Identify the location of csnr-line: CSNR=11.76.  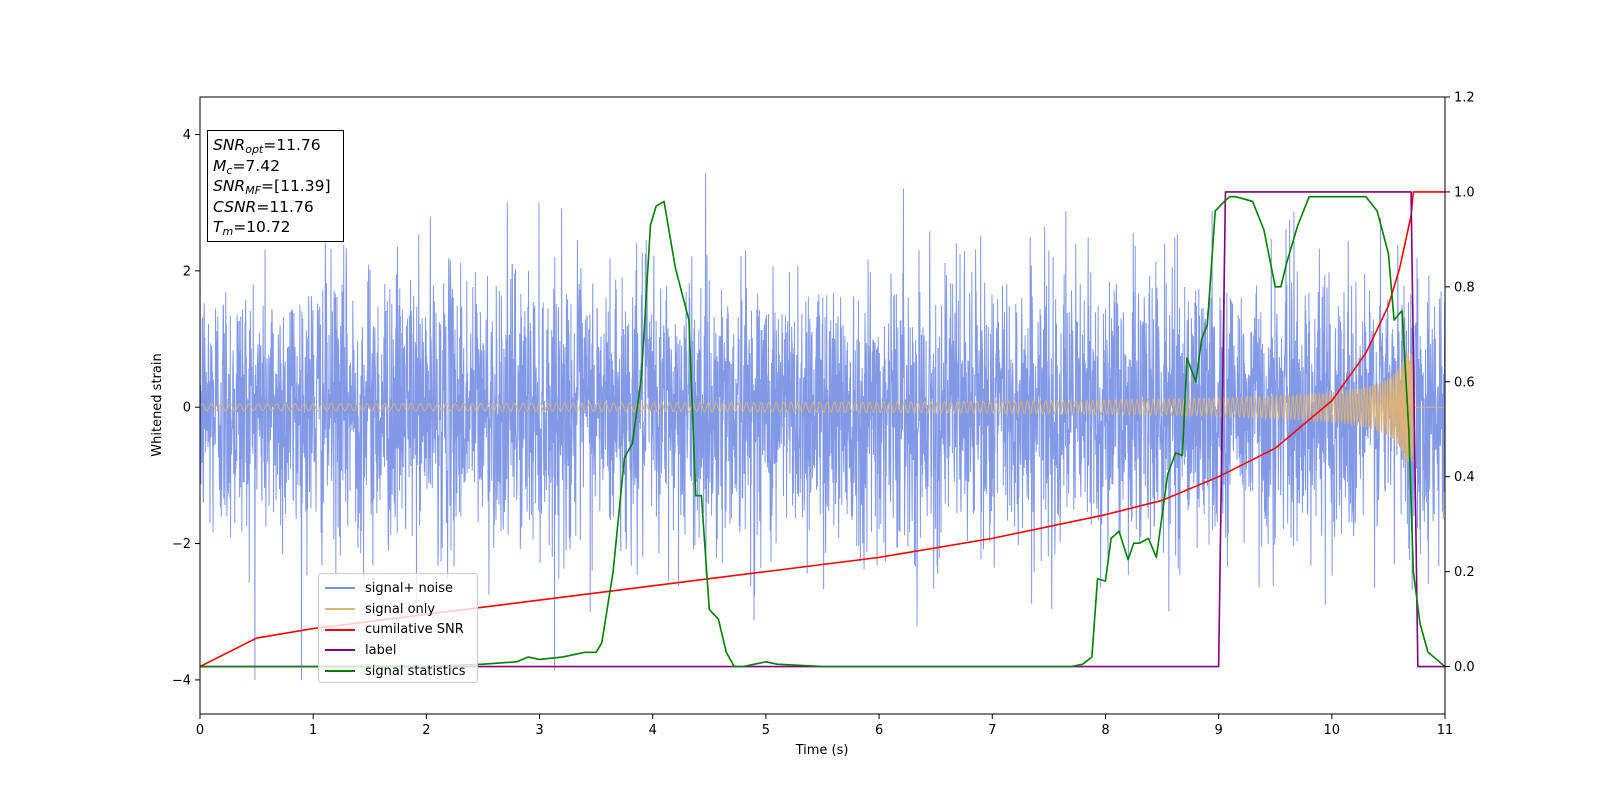
(263, 206).